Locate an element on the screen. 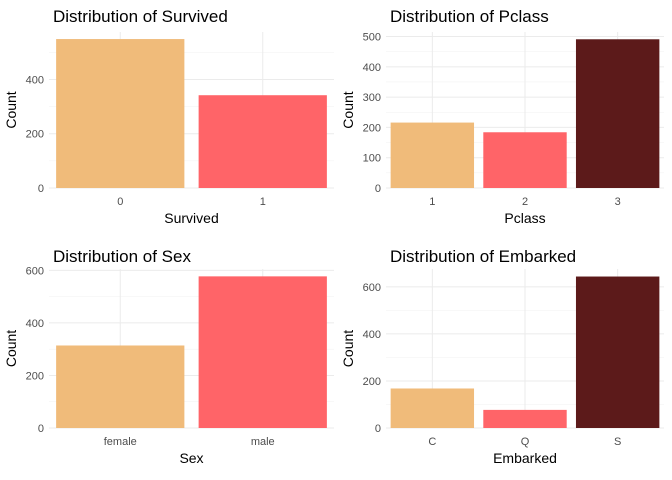 This screenshot has height=480, width=672. x-tick-label: S is located at coordinates (617, 442).